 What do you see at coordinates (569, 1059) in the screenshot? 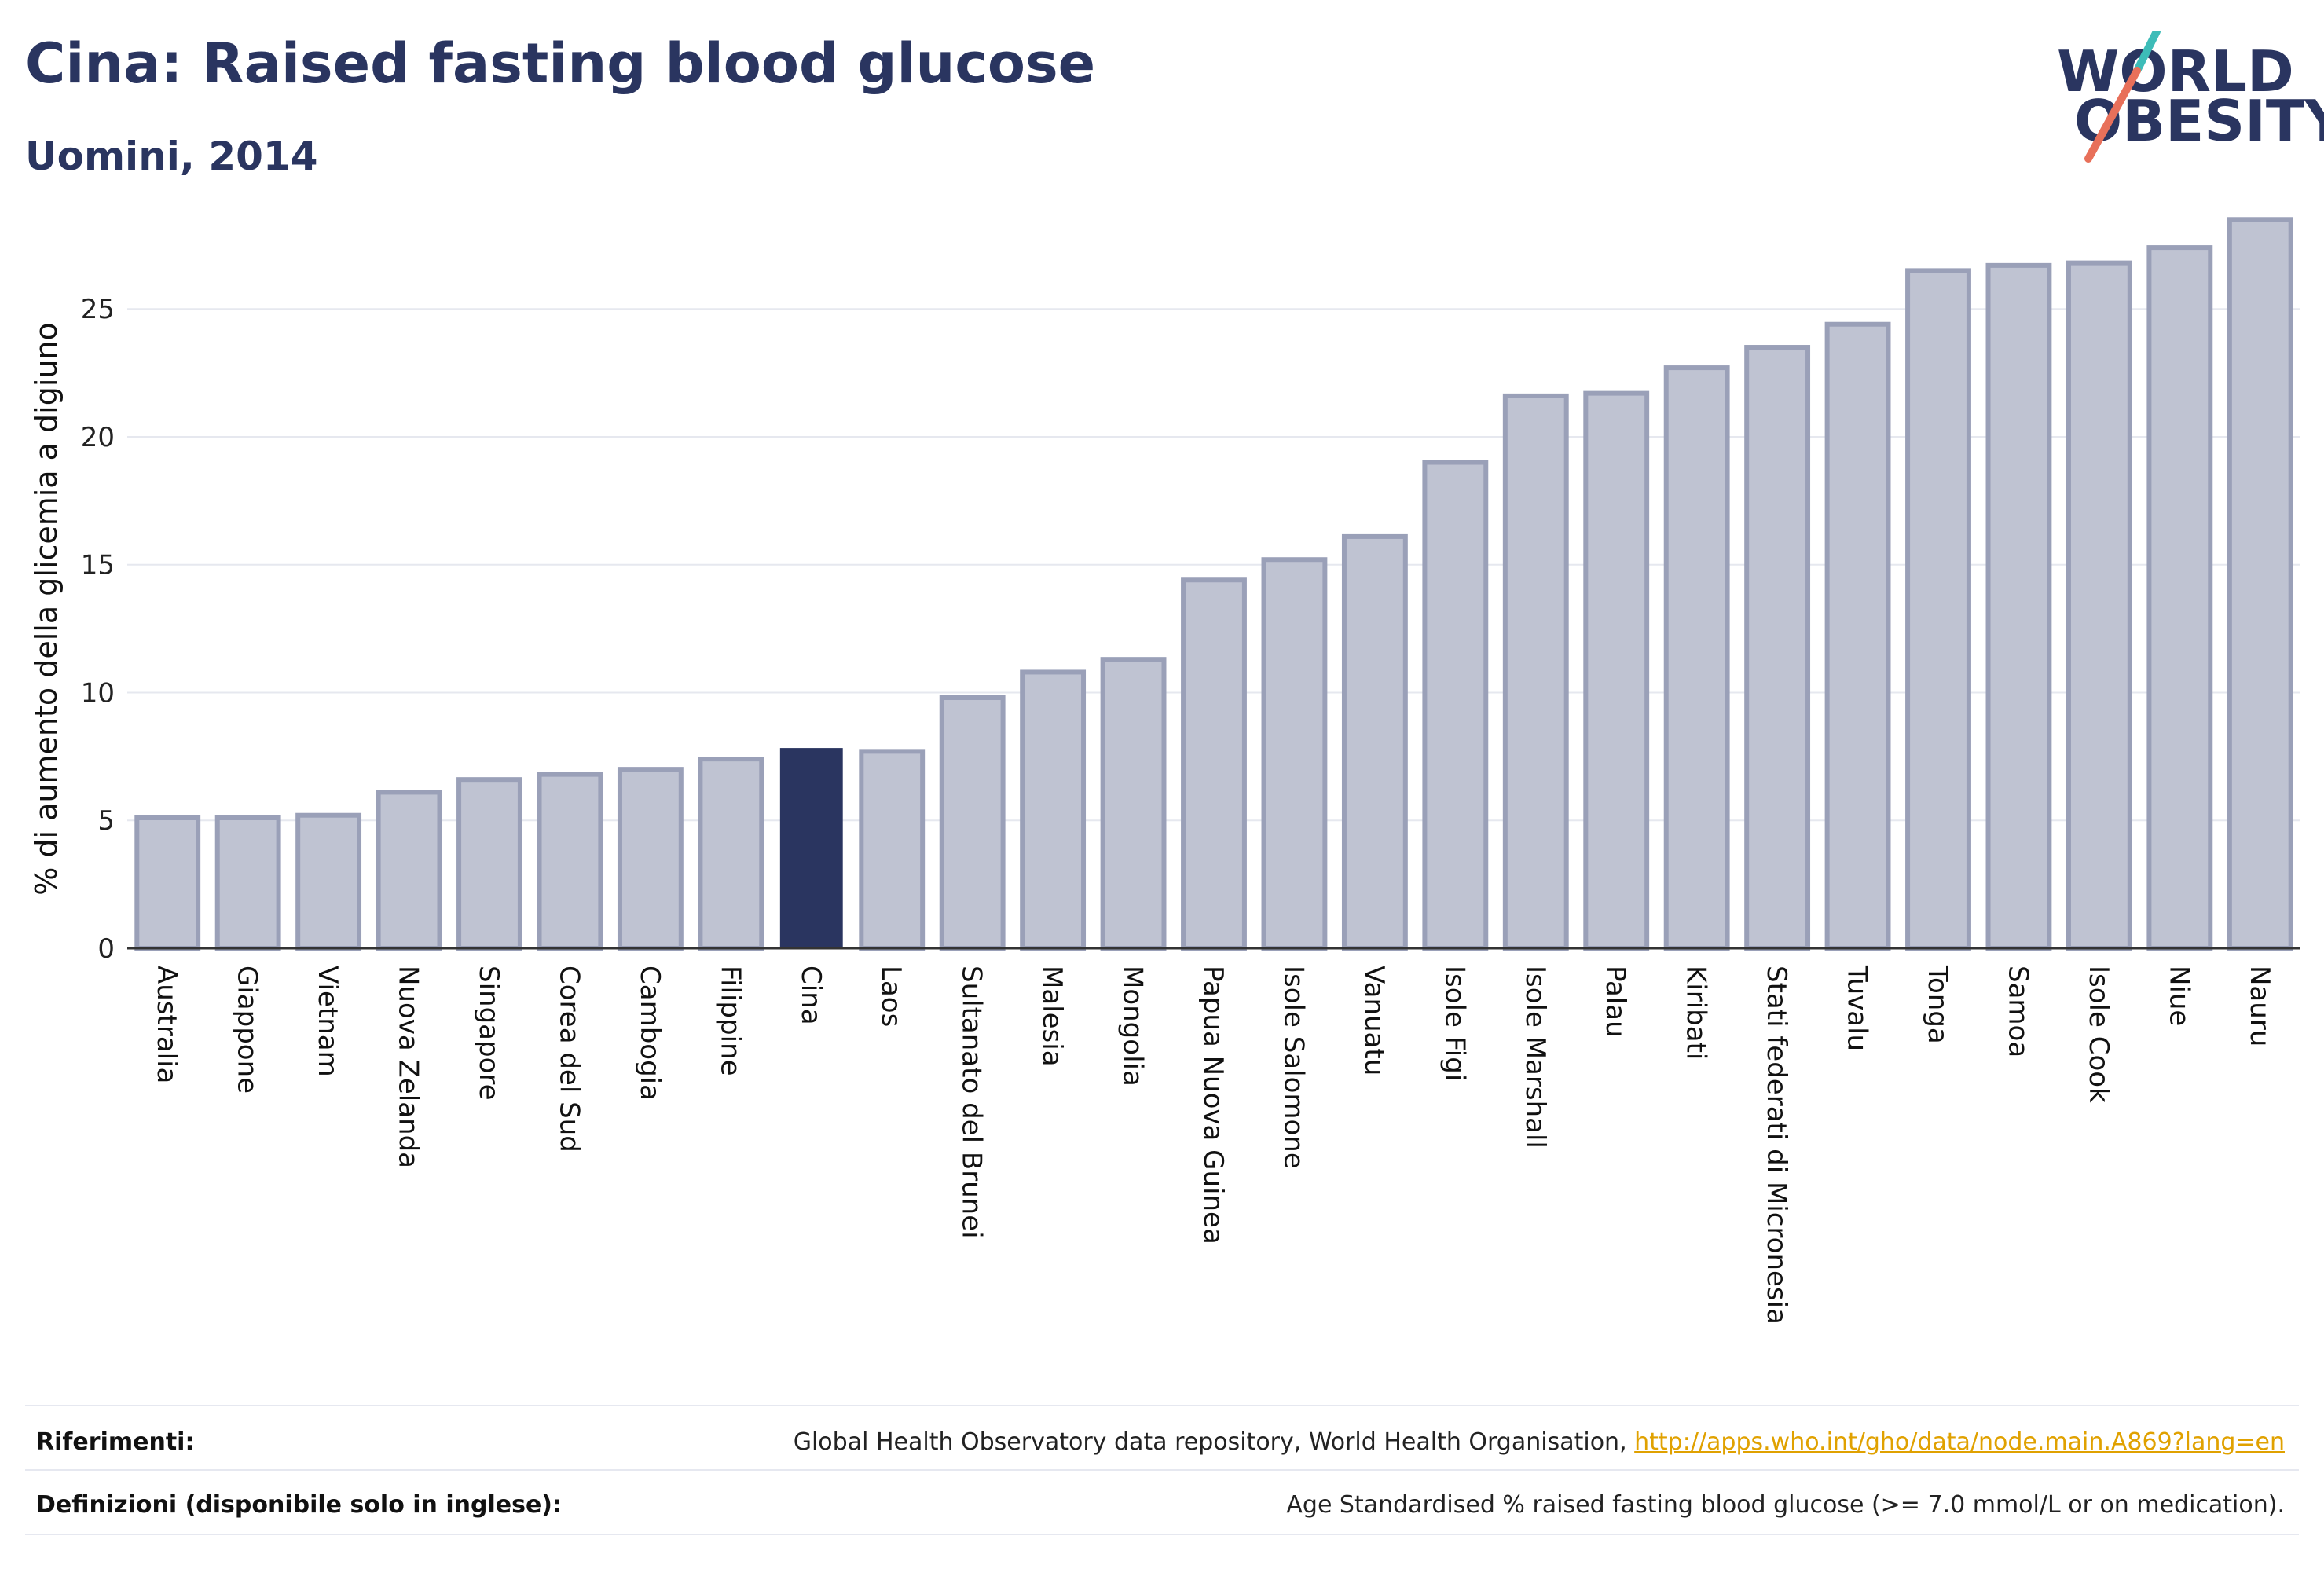
I see `x-tick-label: Corea del Sud` at bounding box center [569, 1059].